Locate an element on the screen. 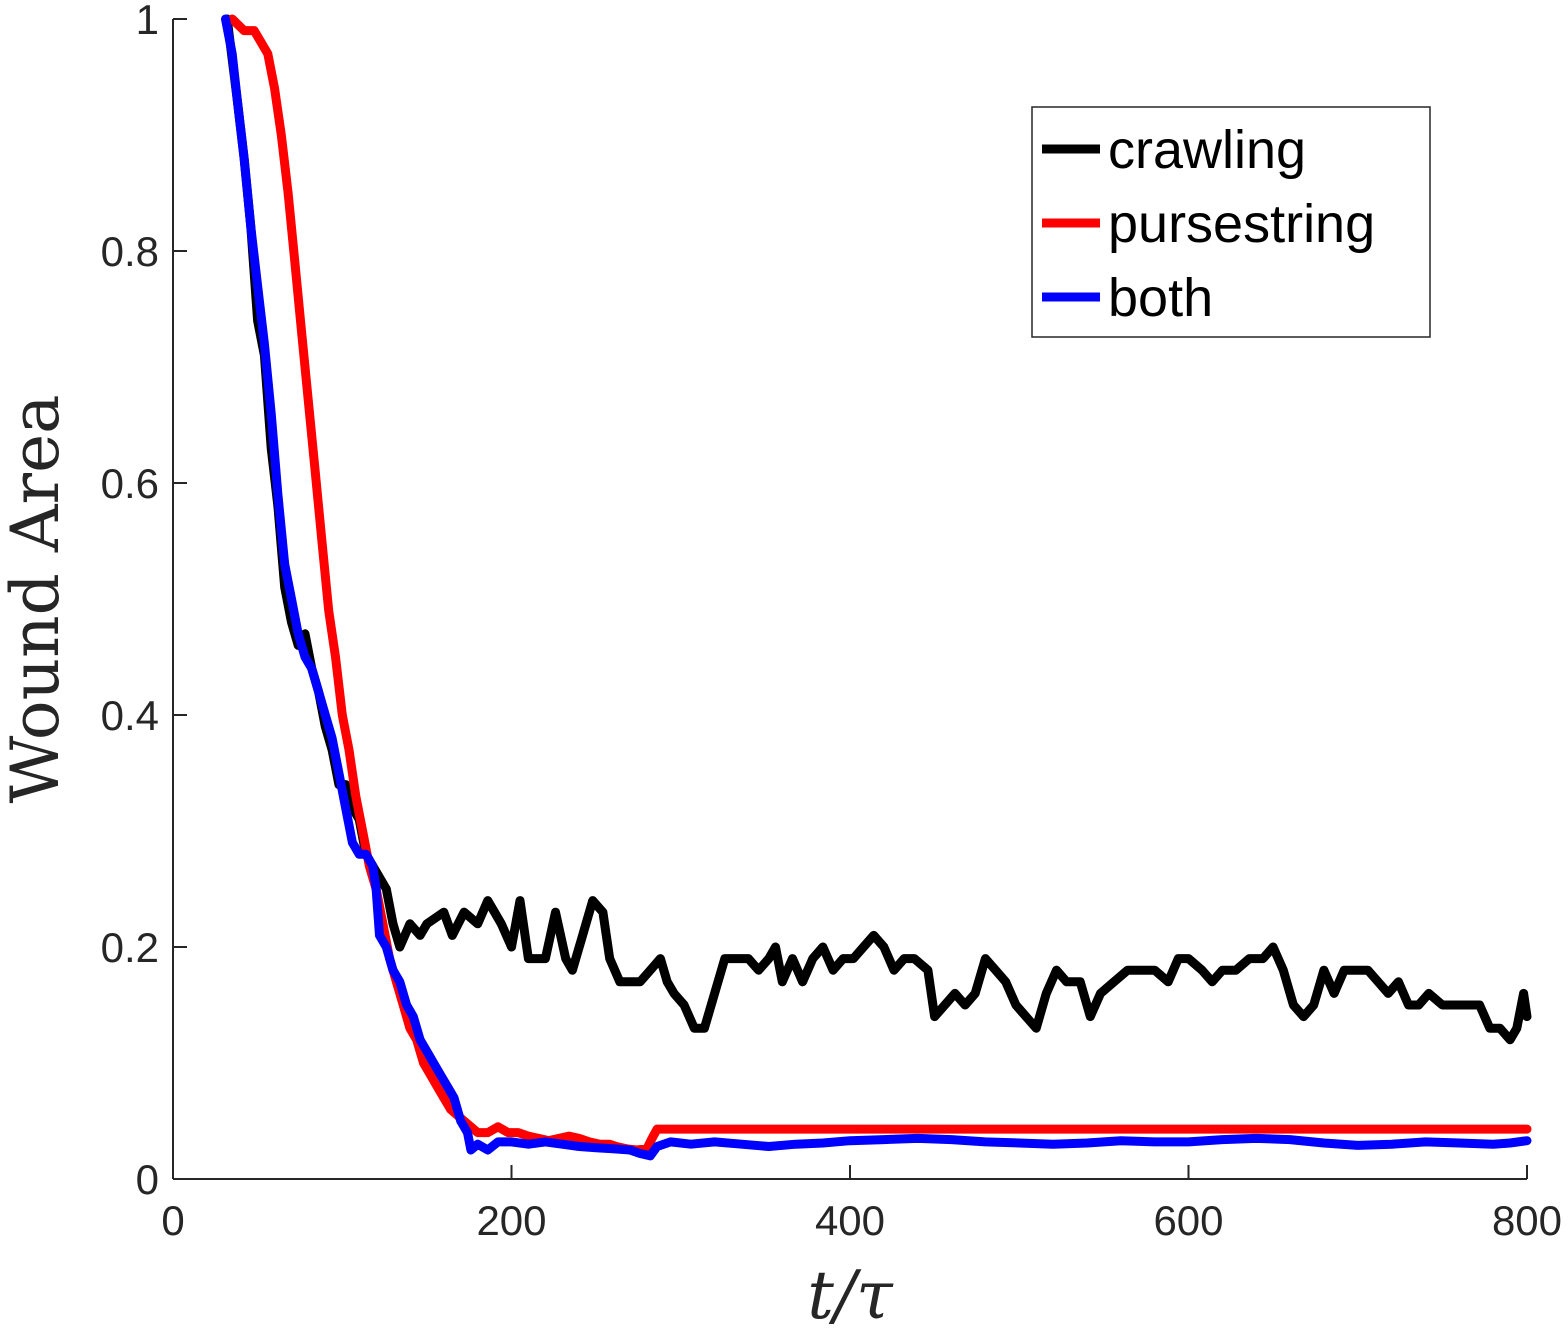  legend: crawling pursestring both is located at coordinates (1231, 222).